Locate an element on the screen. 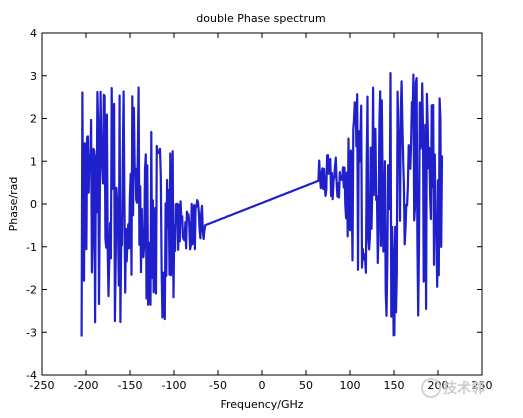 The image size is (523, 418). x-tick-label: -150 is located at coordinates (130, 385).